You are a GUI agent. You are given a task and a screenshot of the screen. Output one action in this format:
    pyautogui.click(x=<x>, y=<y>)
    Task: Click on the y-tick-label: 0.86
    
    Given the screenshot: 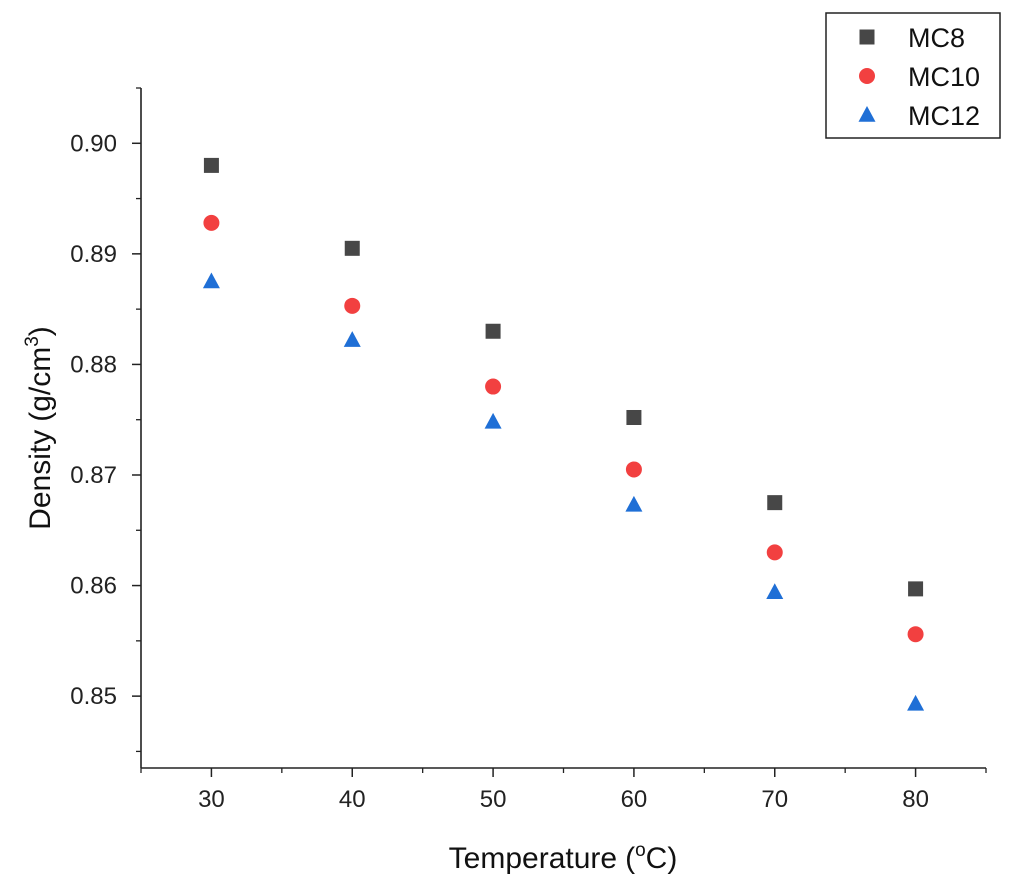 What is the action you would take?
    pyautogui.click(x=93, y=586)
    